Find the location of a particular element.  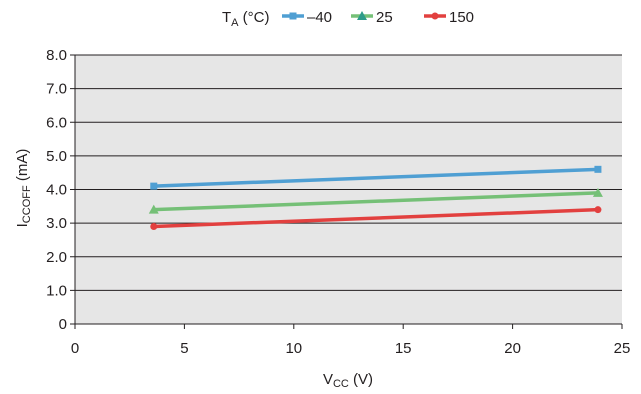

x-tick-labels: 0 5 10 15 20 25 is located at coordinates (351, 348).